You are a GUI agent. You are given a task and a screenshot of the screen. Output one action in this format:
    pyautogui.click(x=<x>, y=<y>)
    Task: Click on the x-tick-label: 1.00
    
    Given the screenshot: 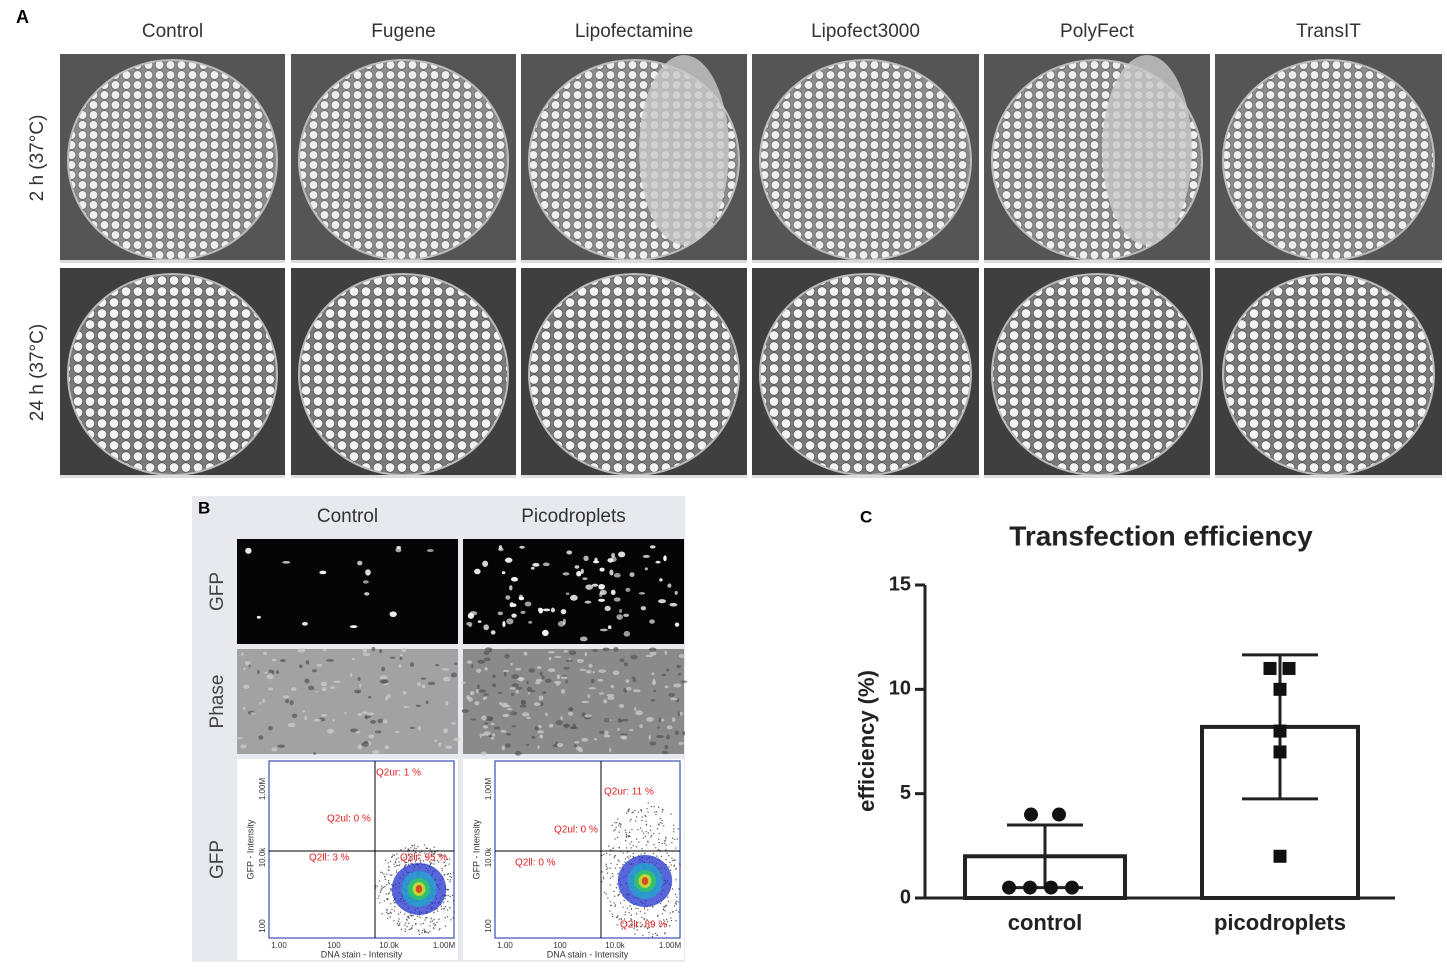 What is the action you would take?
    pyautogui.click(x=505, y=945)
    